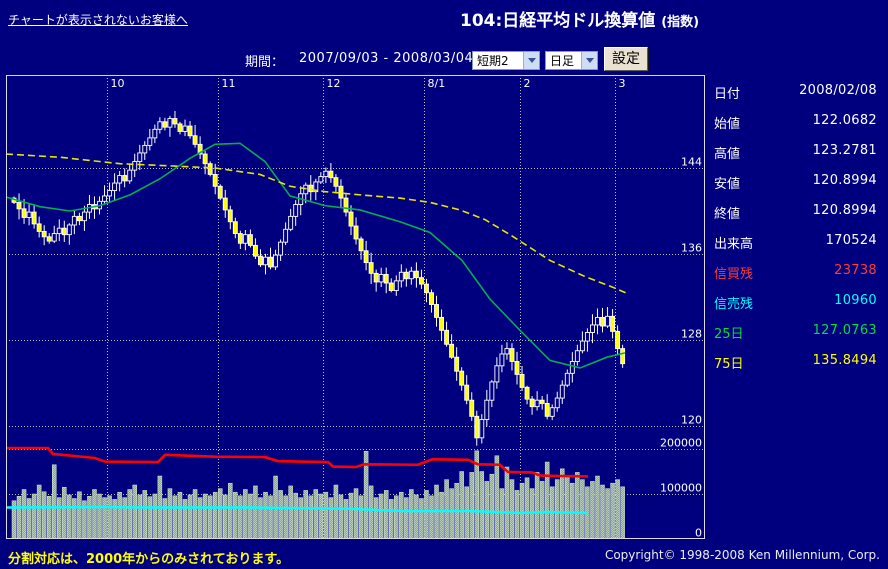  I want to click on range-select-value: 短期2, so click(493, 61).